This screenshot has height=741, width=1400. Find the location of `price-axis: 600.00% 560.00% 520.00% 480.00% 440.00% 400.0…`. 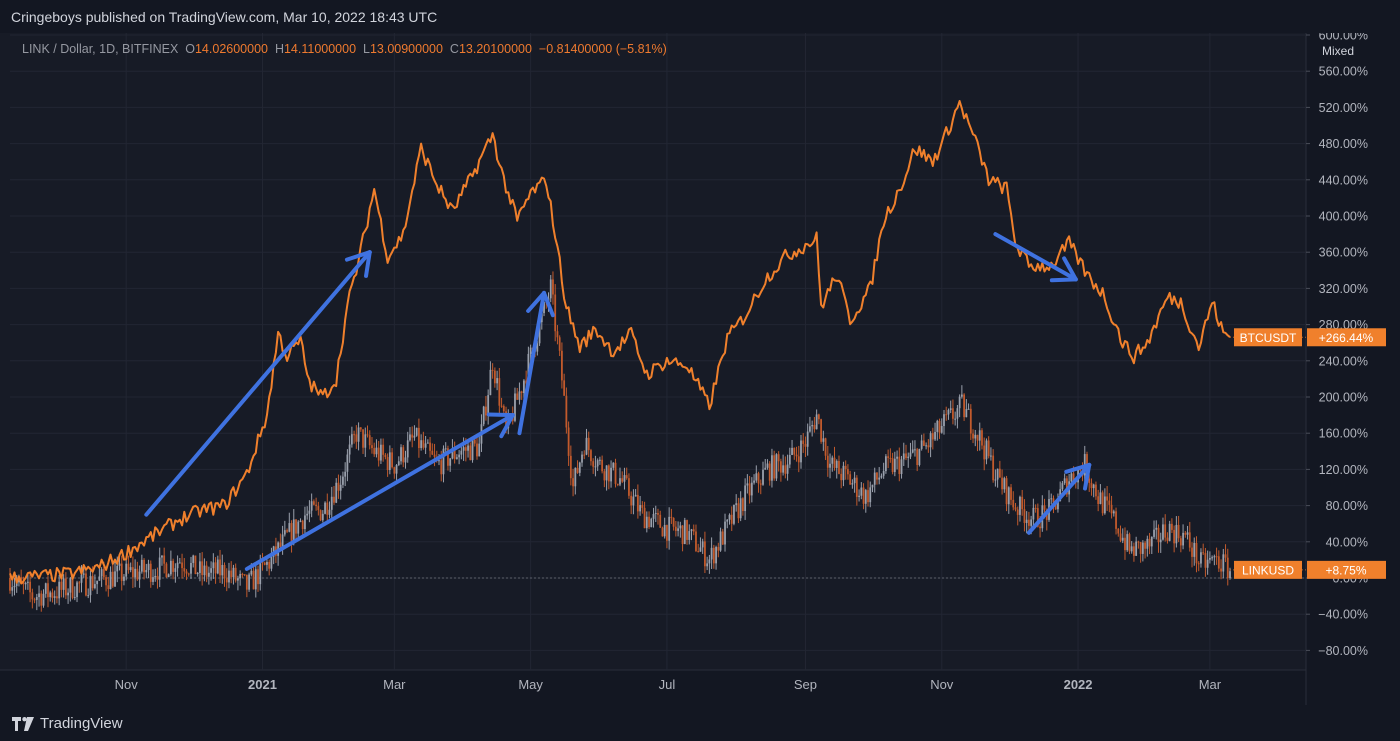

price-axis: 600.00% 560.00% 520.00% 480.00% 440.00% 400.0… is located at coordinates (1337, 345).